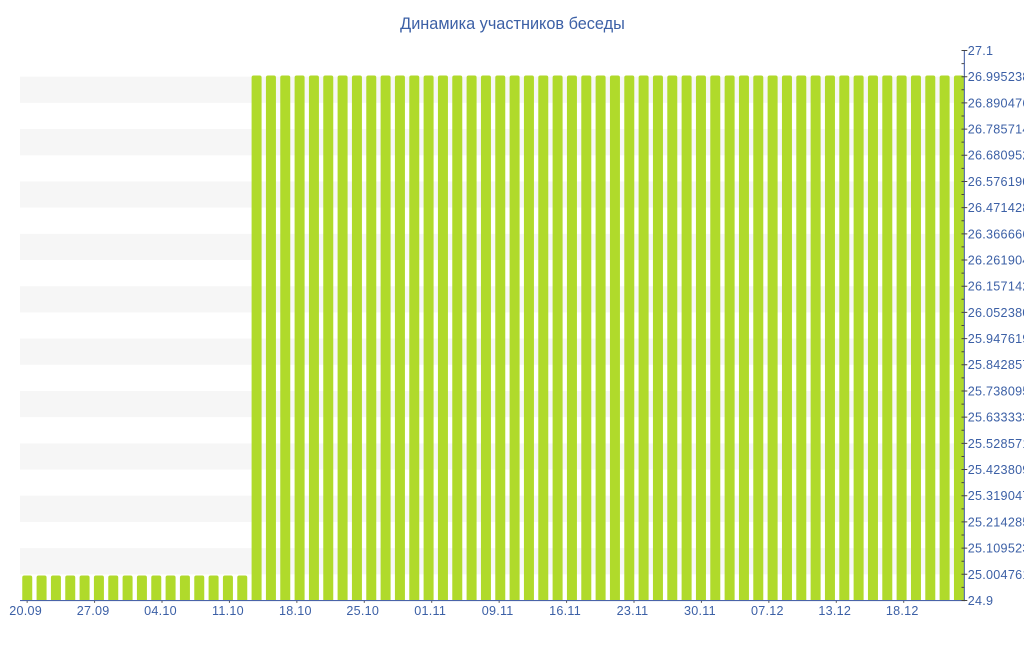  What do you see at coordinates (981, 601) in the screenshot?
I see `svg-text: 24.9` at bounding box center [981, 601].